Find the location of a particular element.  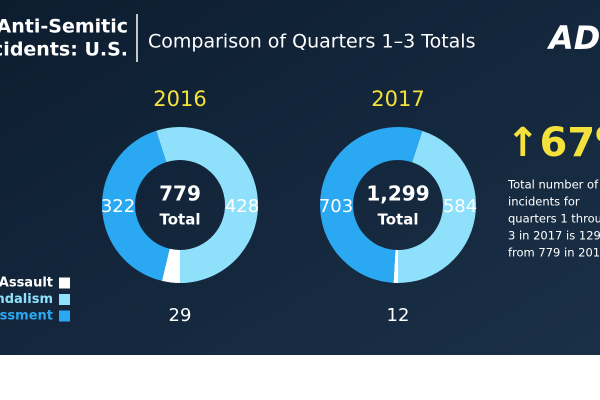

title-line: Anti-Semitic is located at coordinates (64, 27).